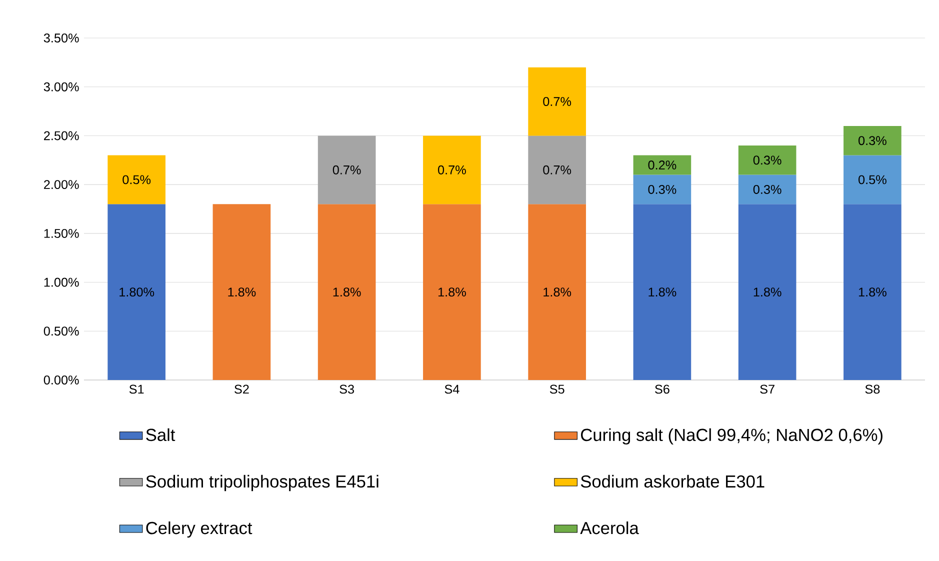  What do you see at coordinates (61, 185) in the screenshot?
I see `y-tick-label: 2.00%` at bounding box center [61, 185].